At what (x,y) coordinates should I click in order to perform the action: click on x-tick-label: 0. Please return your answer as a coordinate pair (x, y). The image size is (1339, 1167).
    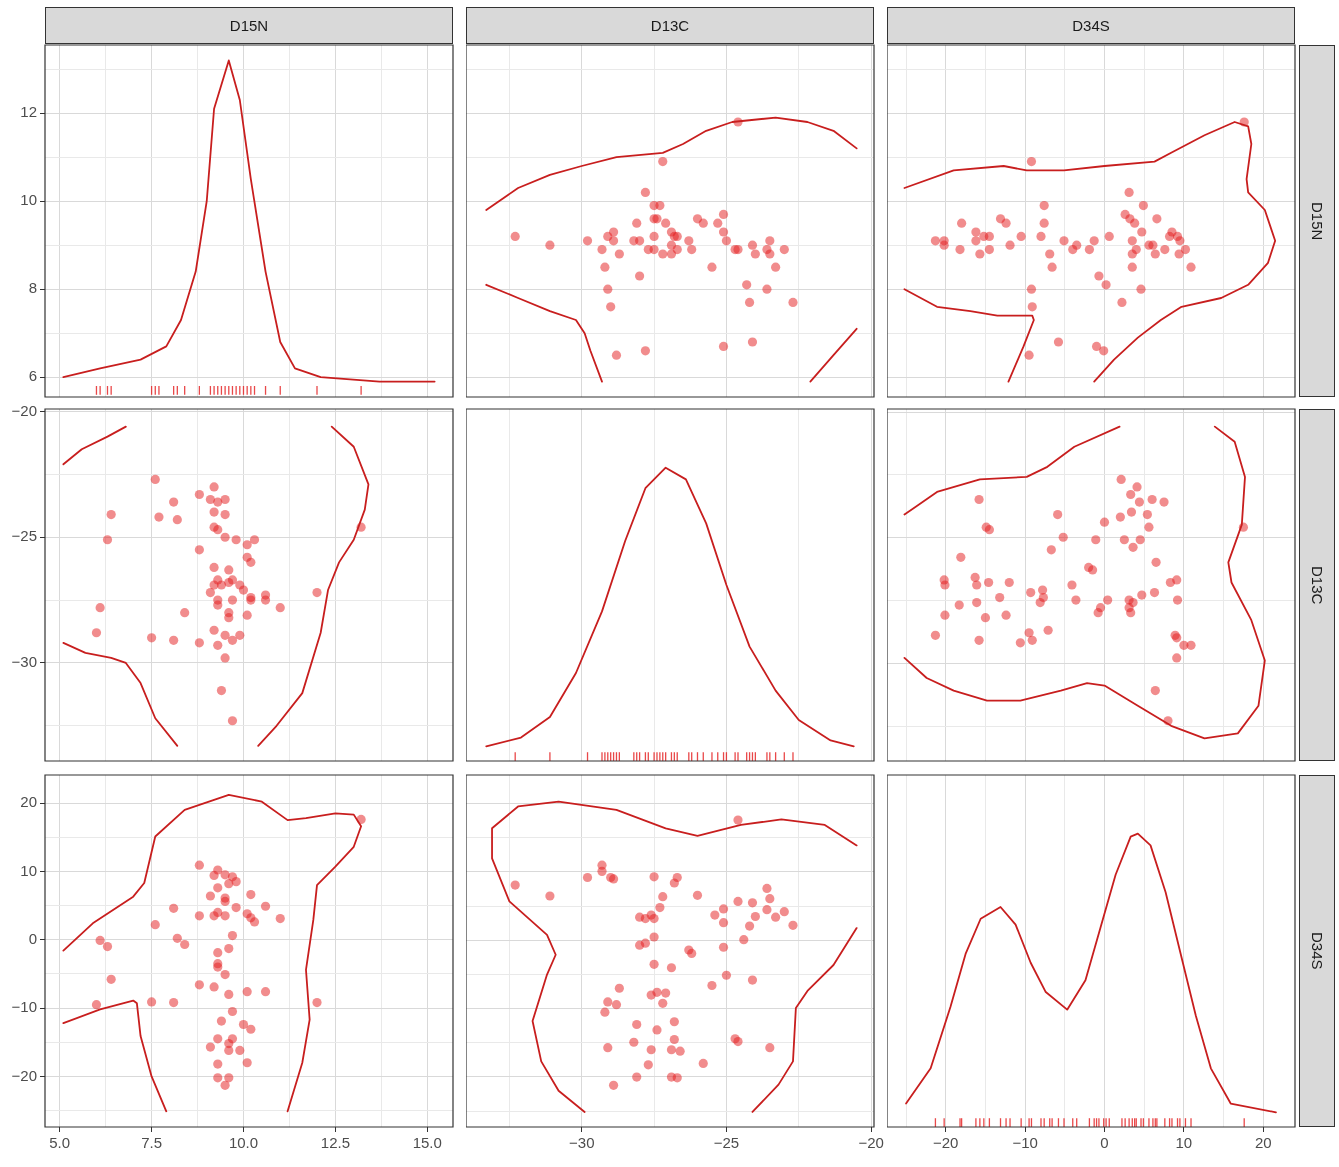
    Looking at the image, I should click on (1104, 1143).